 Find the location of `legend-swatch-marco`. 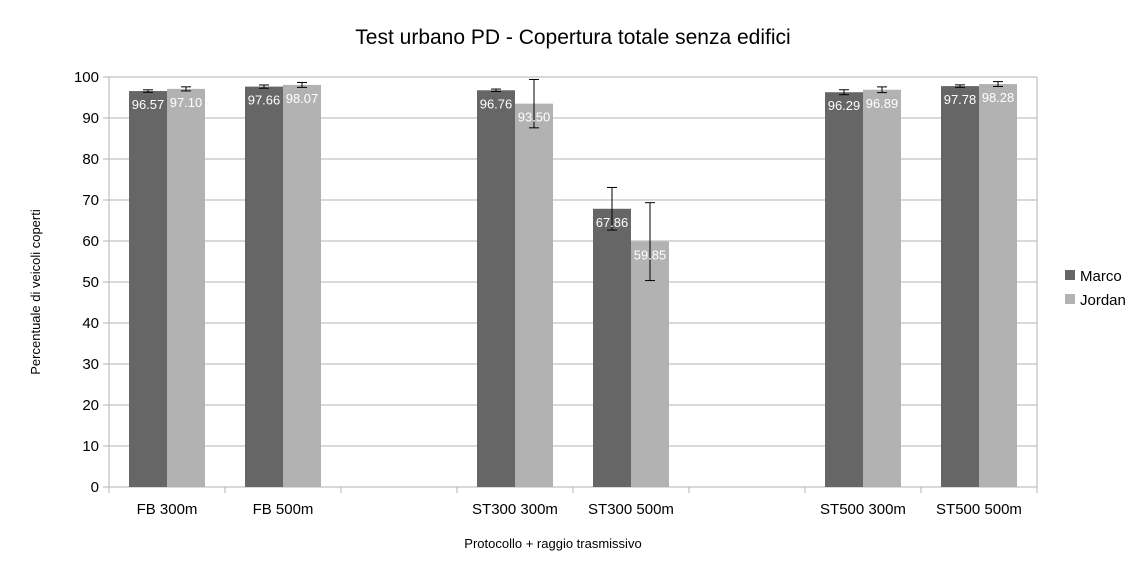

legend-swatch-marco is located at coordinates (1070, 275).